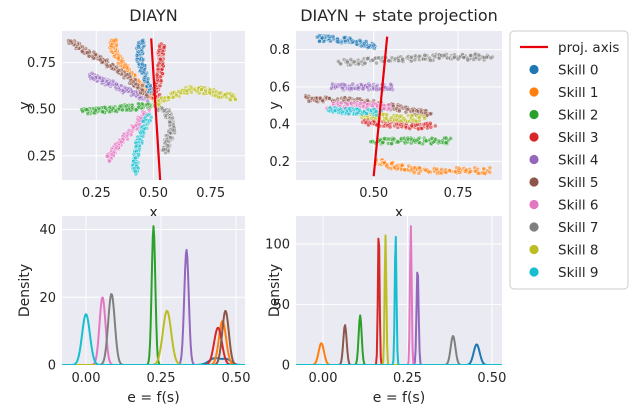  What do you see at coordinates (279, 87) in the screenshot?
I see `y-tick-label: 0.6` at bounding box center [279, 87].